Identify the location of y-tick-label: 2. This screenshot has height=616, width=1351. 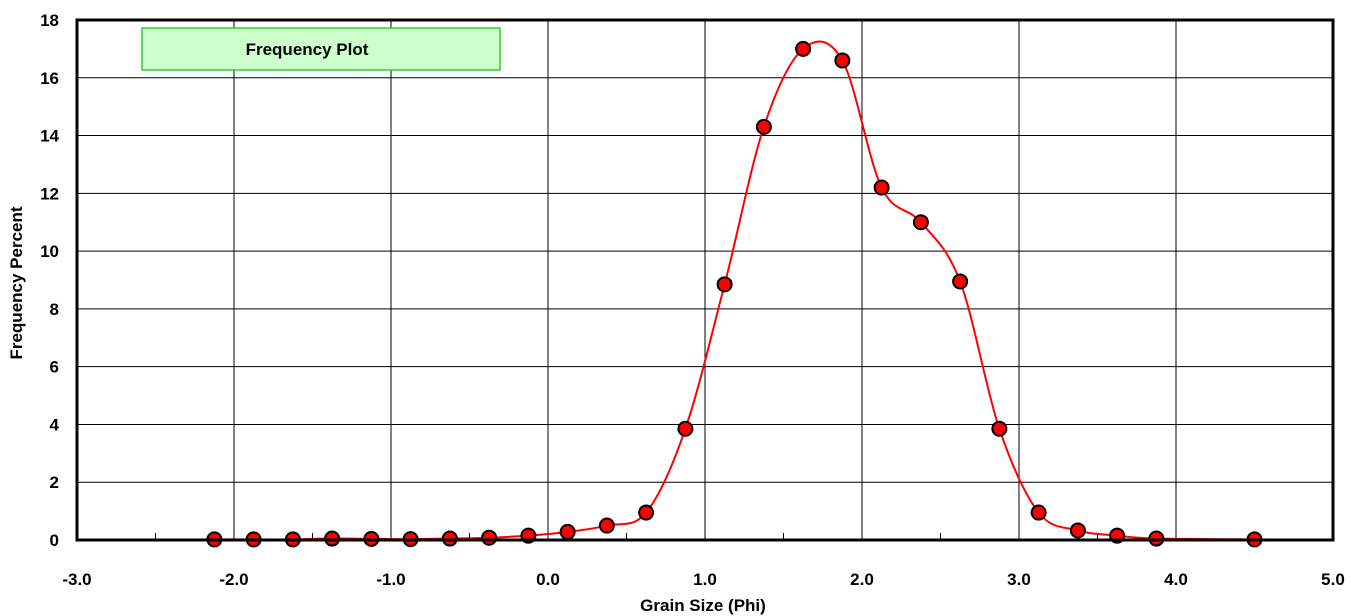
(54, 482).